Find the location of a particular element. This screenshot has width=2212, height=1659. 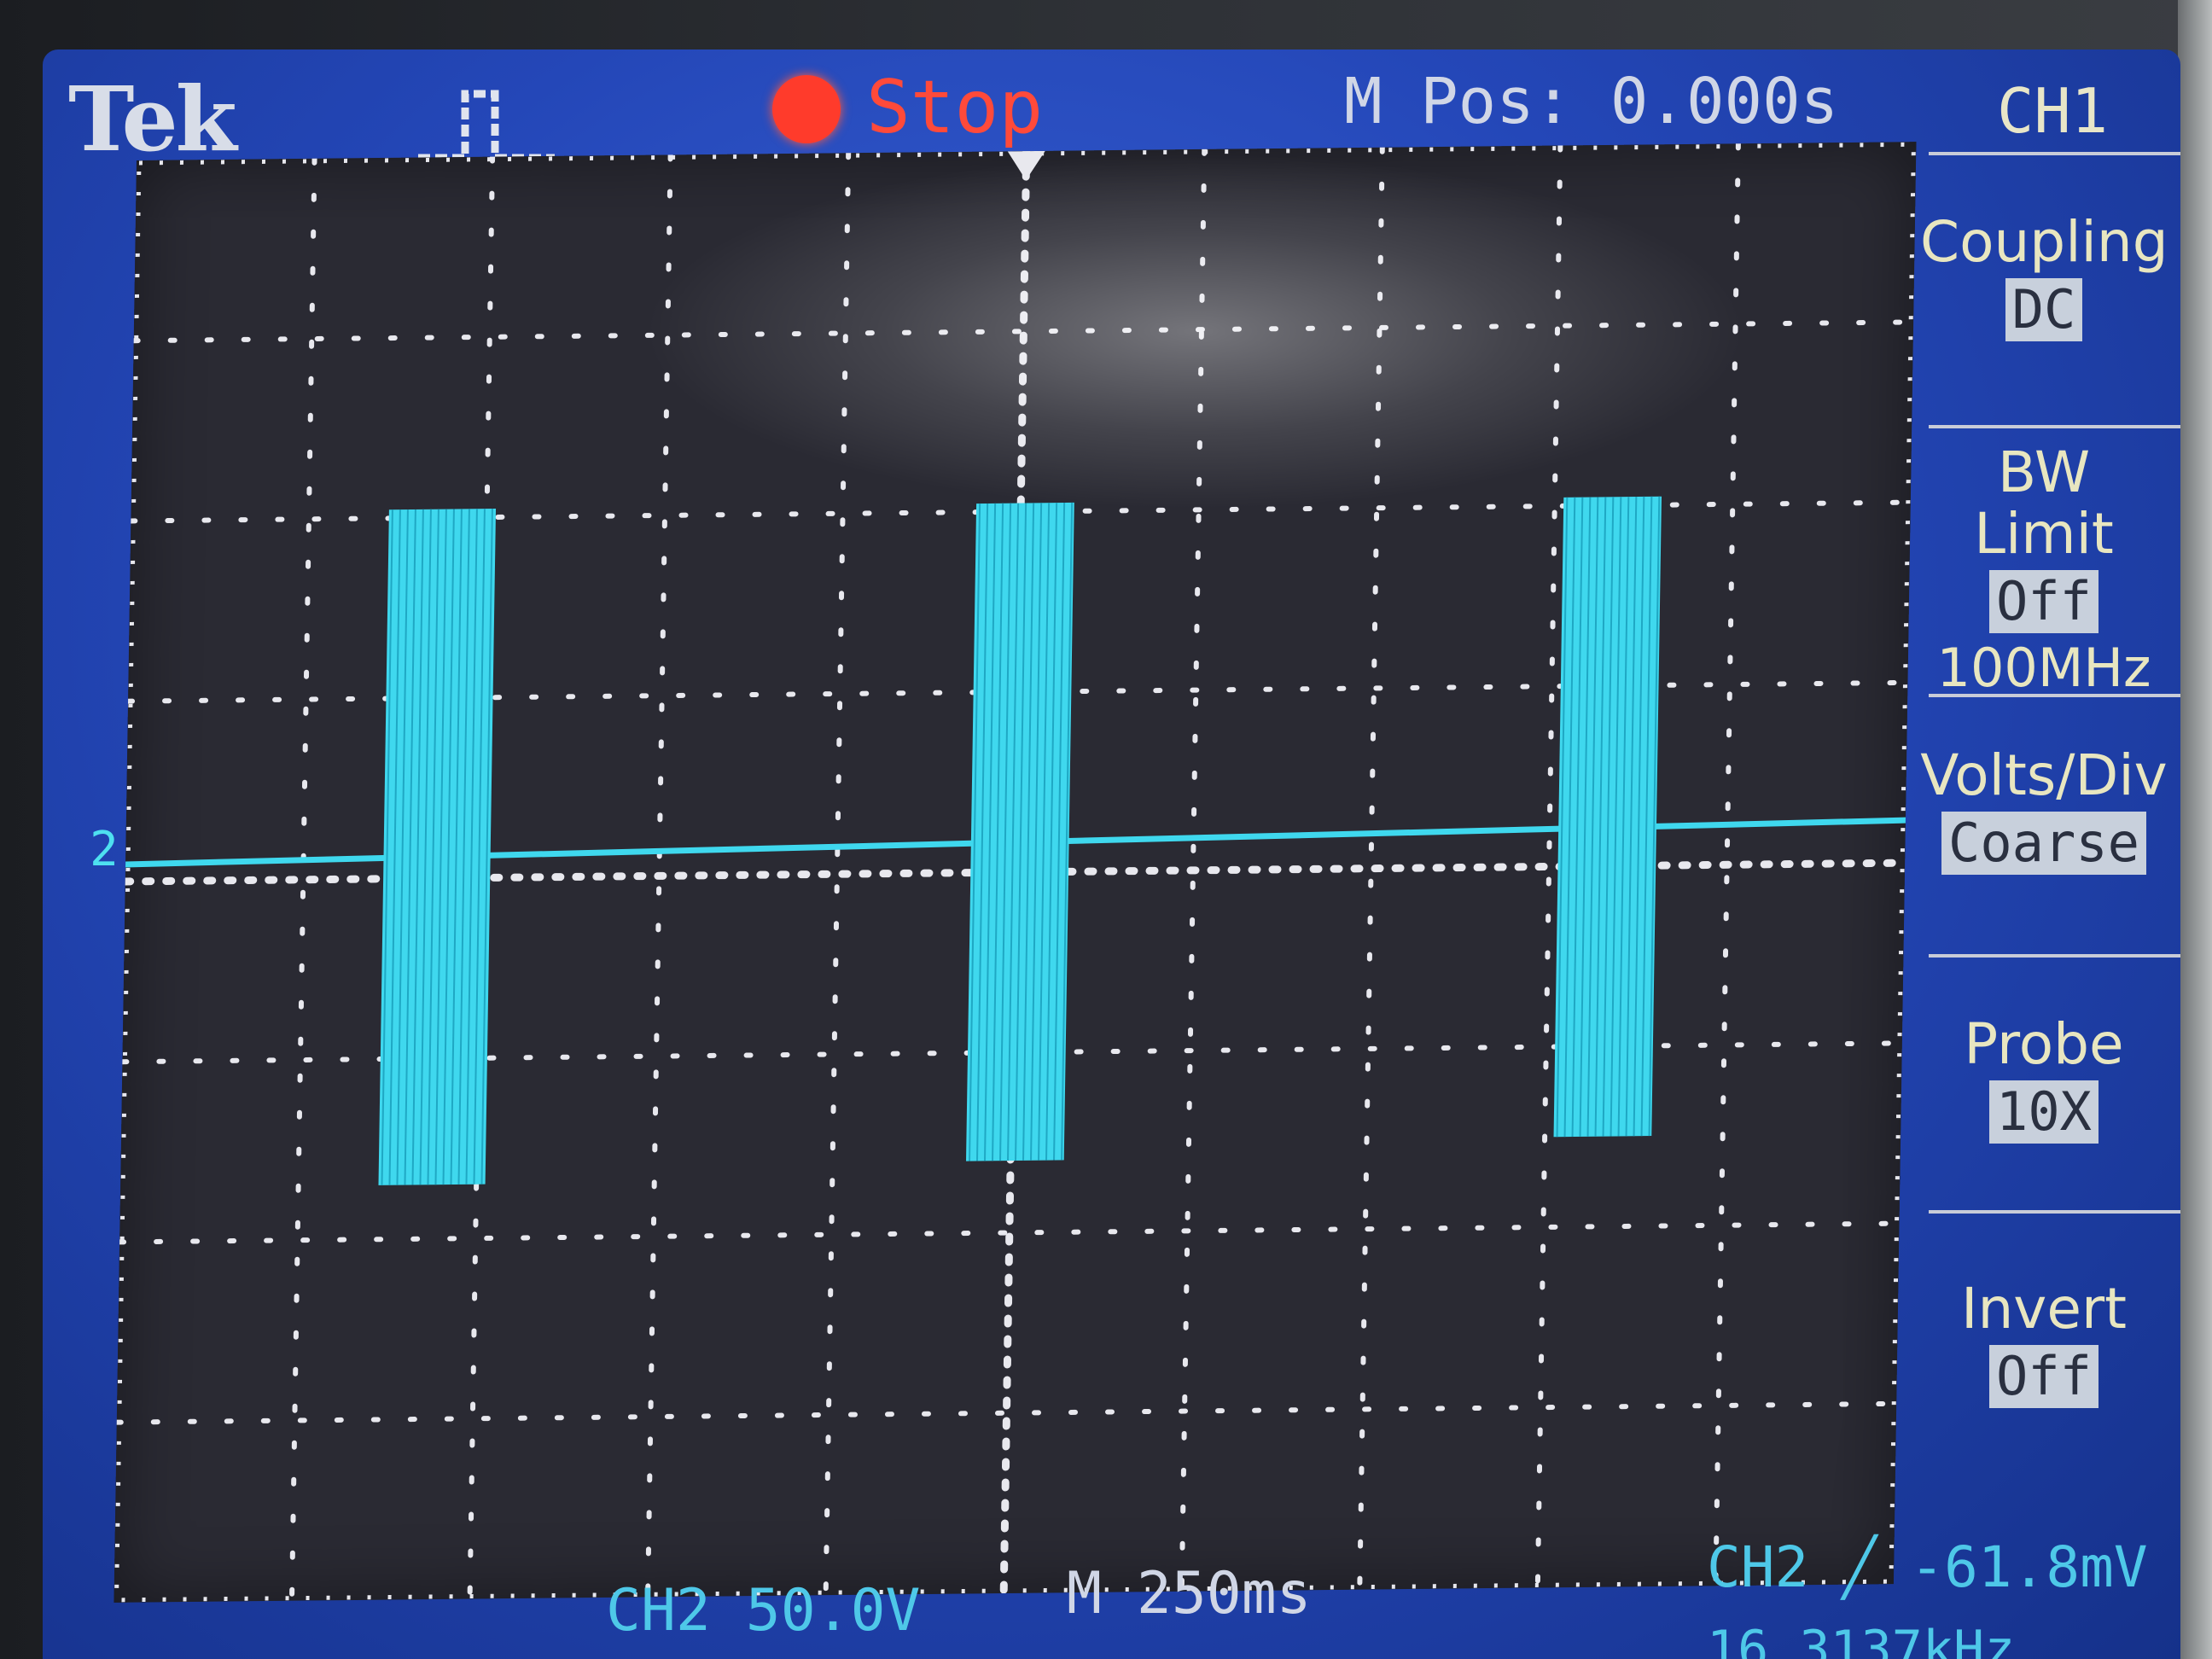

main-position-readout: M Pos: 0.000s is located at coordinates (1591, 101).